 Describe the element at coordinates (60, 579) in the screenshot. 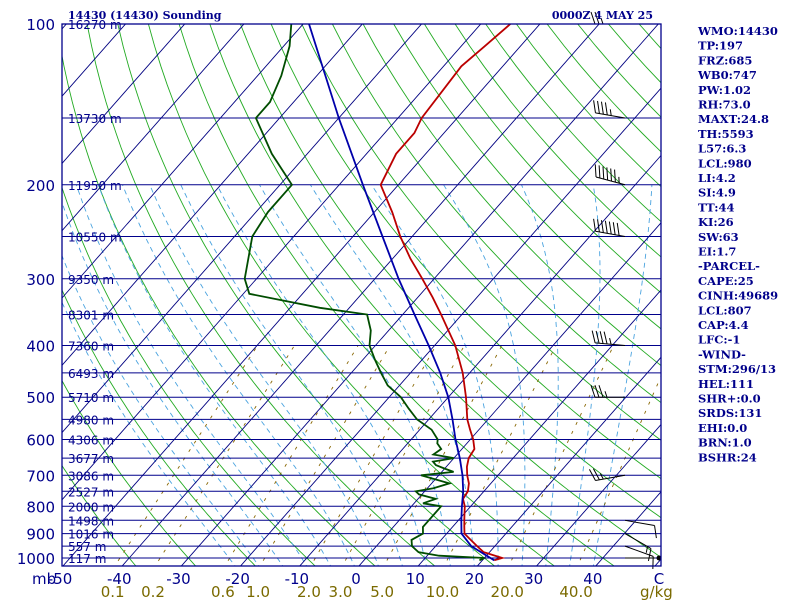

I see `temperature-tick-label: -50` at that location.